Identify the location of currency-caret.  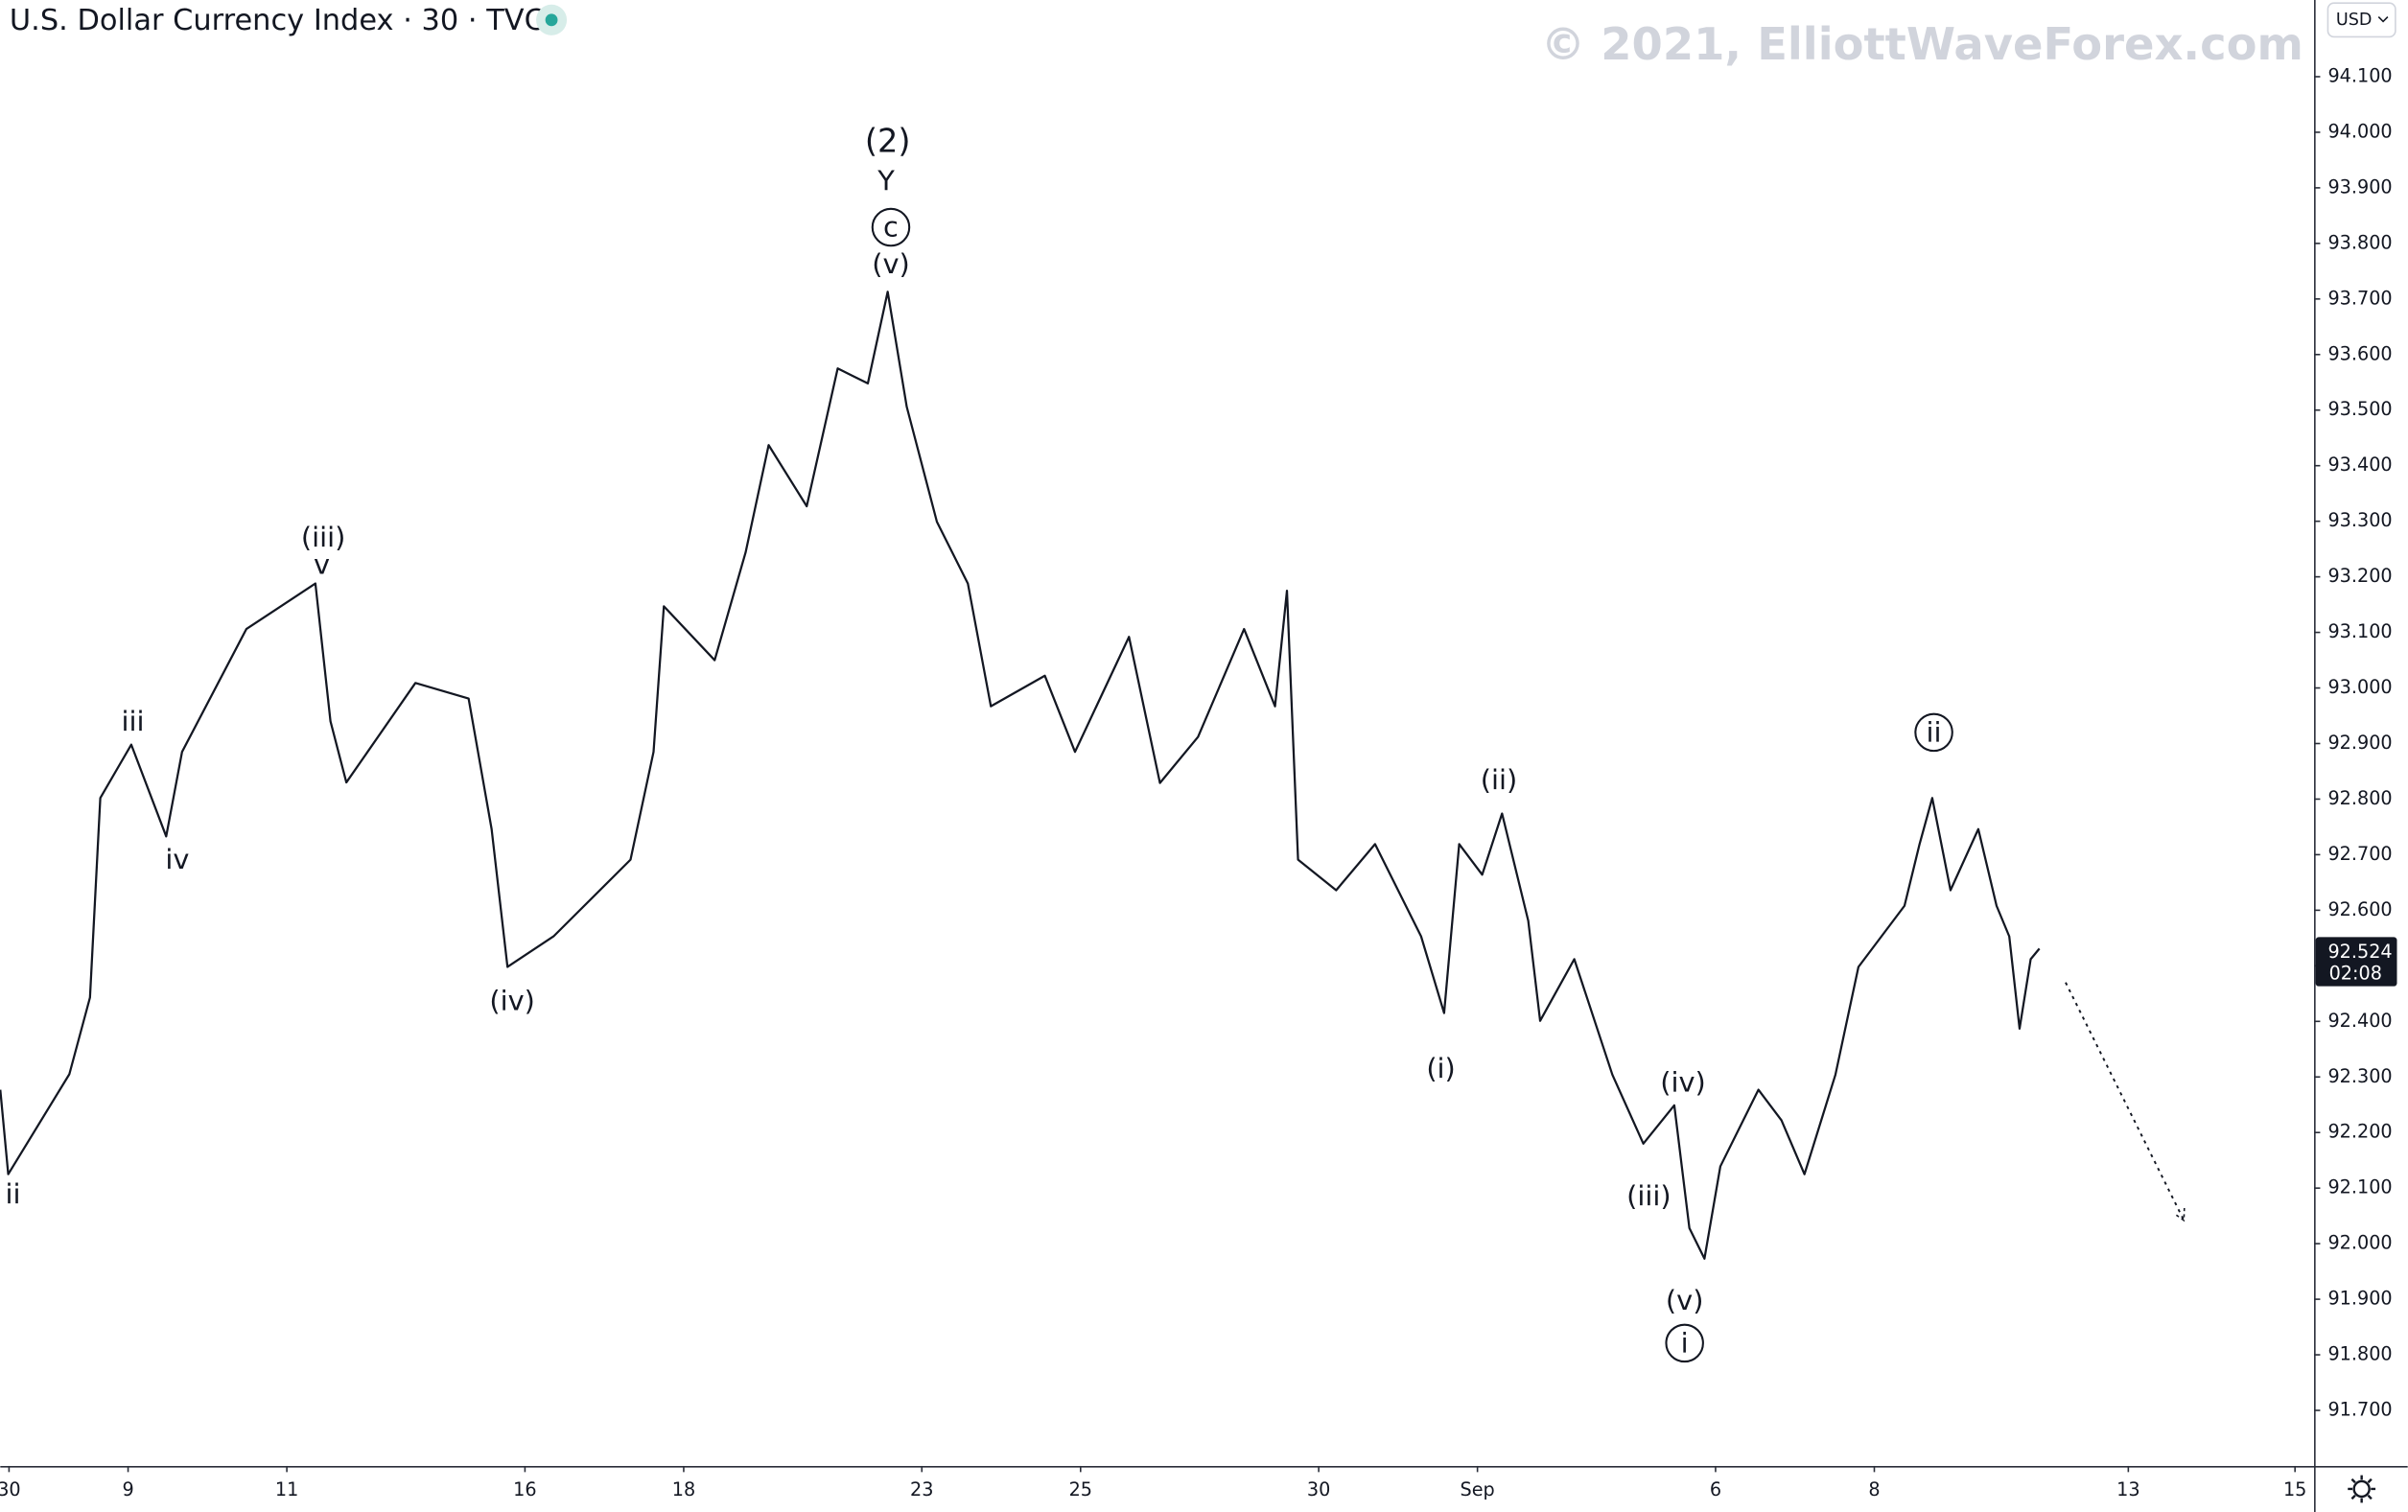
(2383, 19).